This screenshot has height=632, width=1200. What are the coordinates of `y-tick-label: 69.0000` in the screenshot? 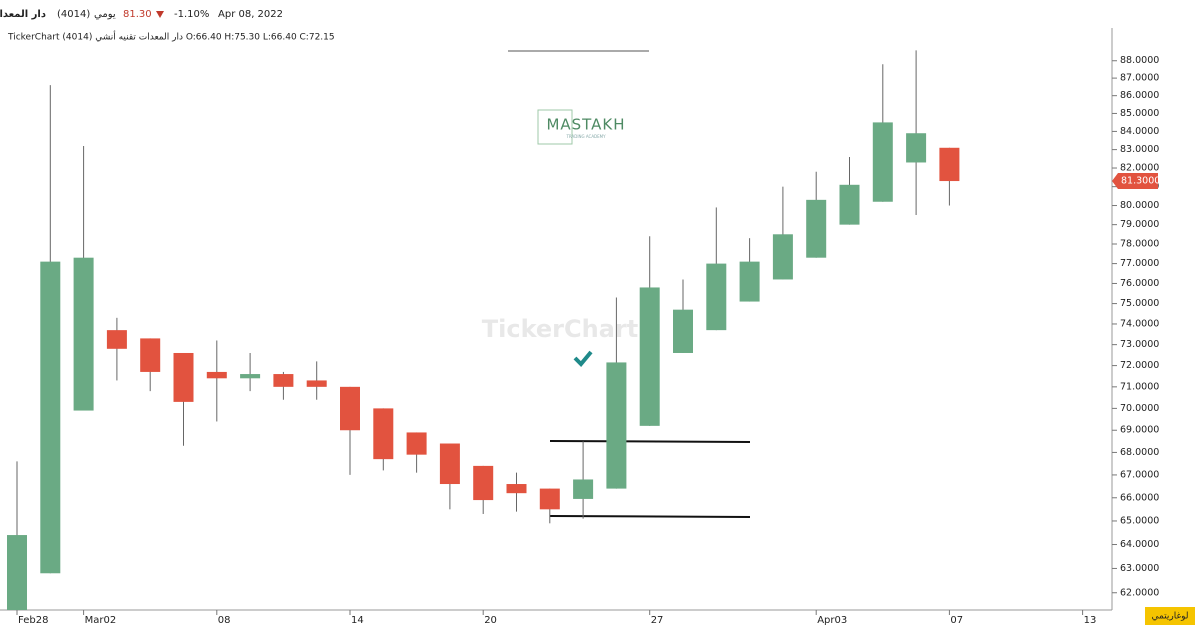 It's located at (1139, 430).